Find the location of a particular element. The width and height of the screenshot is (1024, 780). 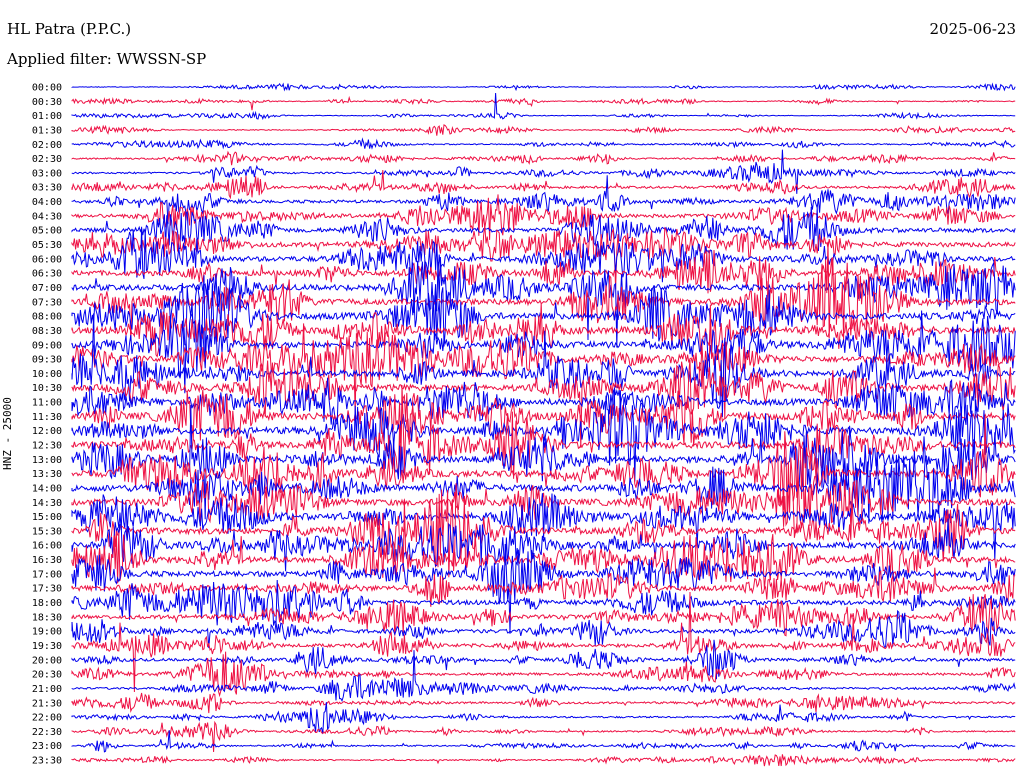

time-tick-label: 09:30 is located at coordinates (47, 360).